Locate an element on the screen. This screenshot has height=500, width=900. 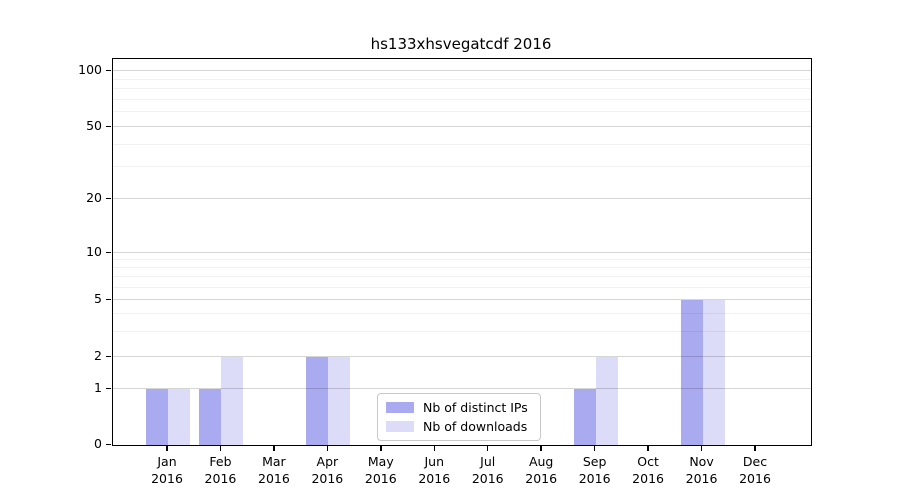
chart-title: hs133xhsvegatcdf 2016 is located at coordinates (461, 44).